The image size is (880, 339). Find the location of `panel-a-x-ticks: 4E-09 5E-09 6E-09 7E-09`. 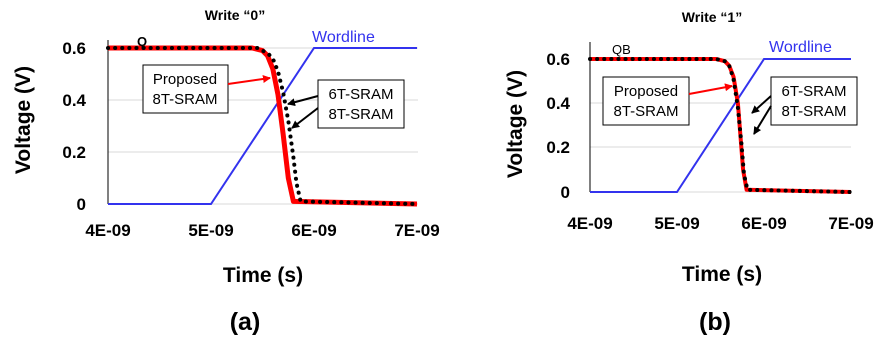

panel-a-x-ticks: 4E-09 5E-09 6E-09 7E-09 is located at coordinates (262, 230).